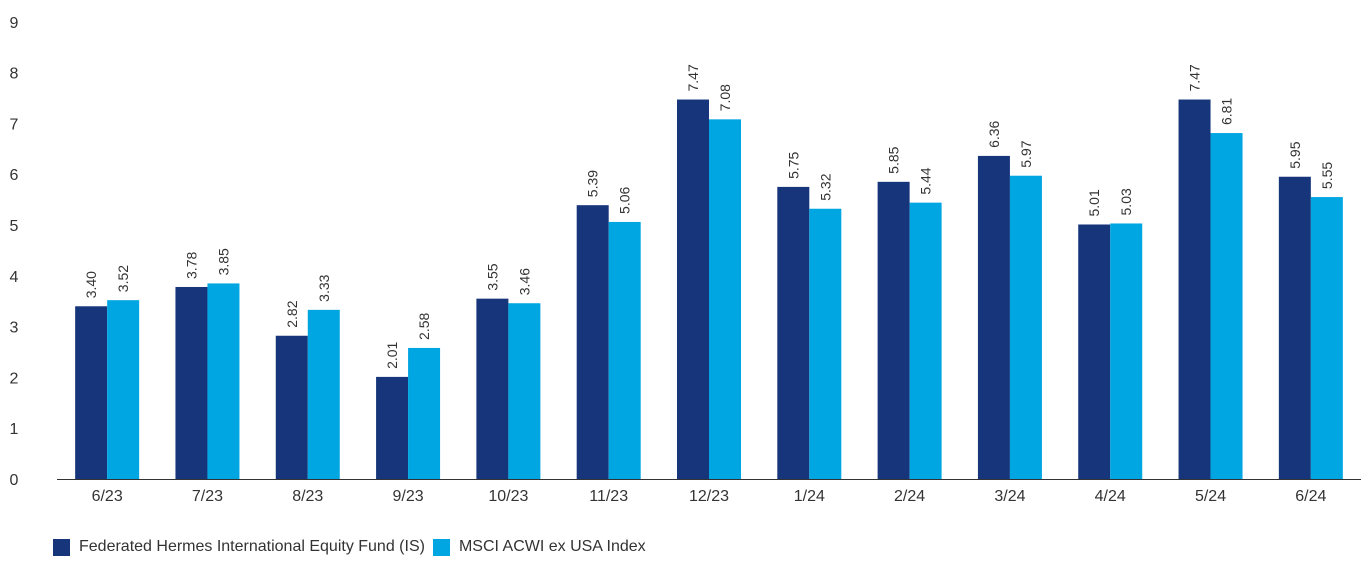 The width and height of the screenshot is (1361, 570). I want to click on bar-value-label: 3.78, so click(191, 265).